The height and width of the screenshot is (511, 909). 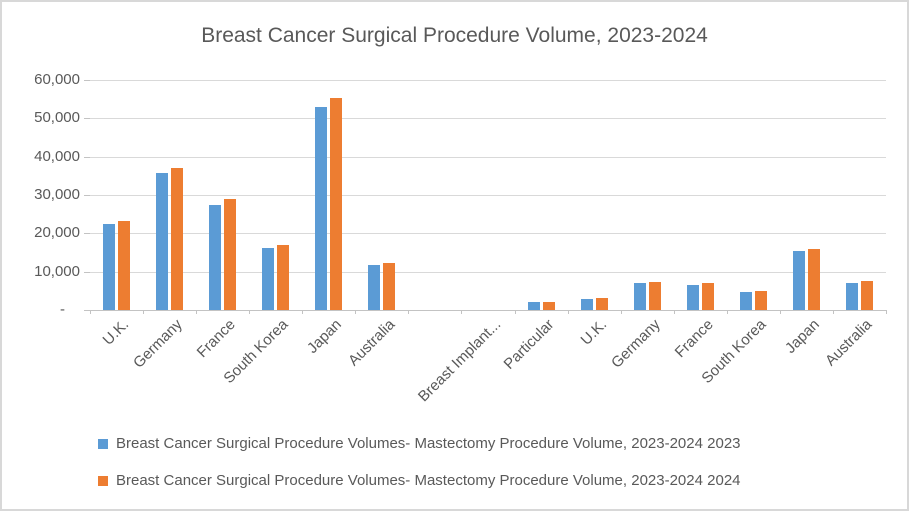 I want to click on legend-swatch-2024, so click(x=103, y=481).